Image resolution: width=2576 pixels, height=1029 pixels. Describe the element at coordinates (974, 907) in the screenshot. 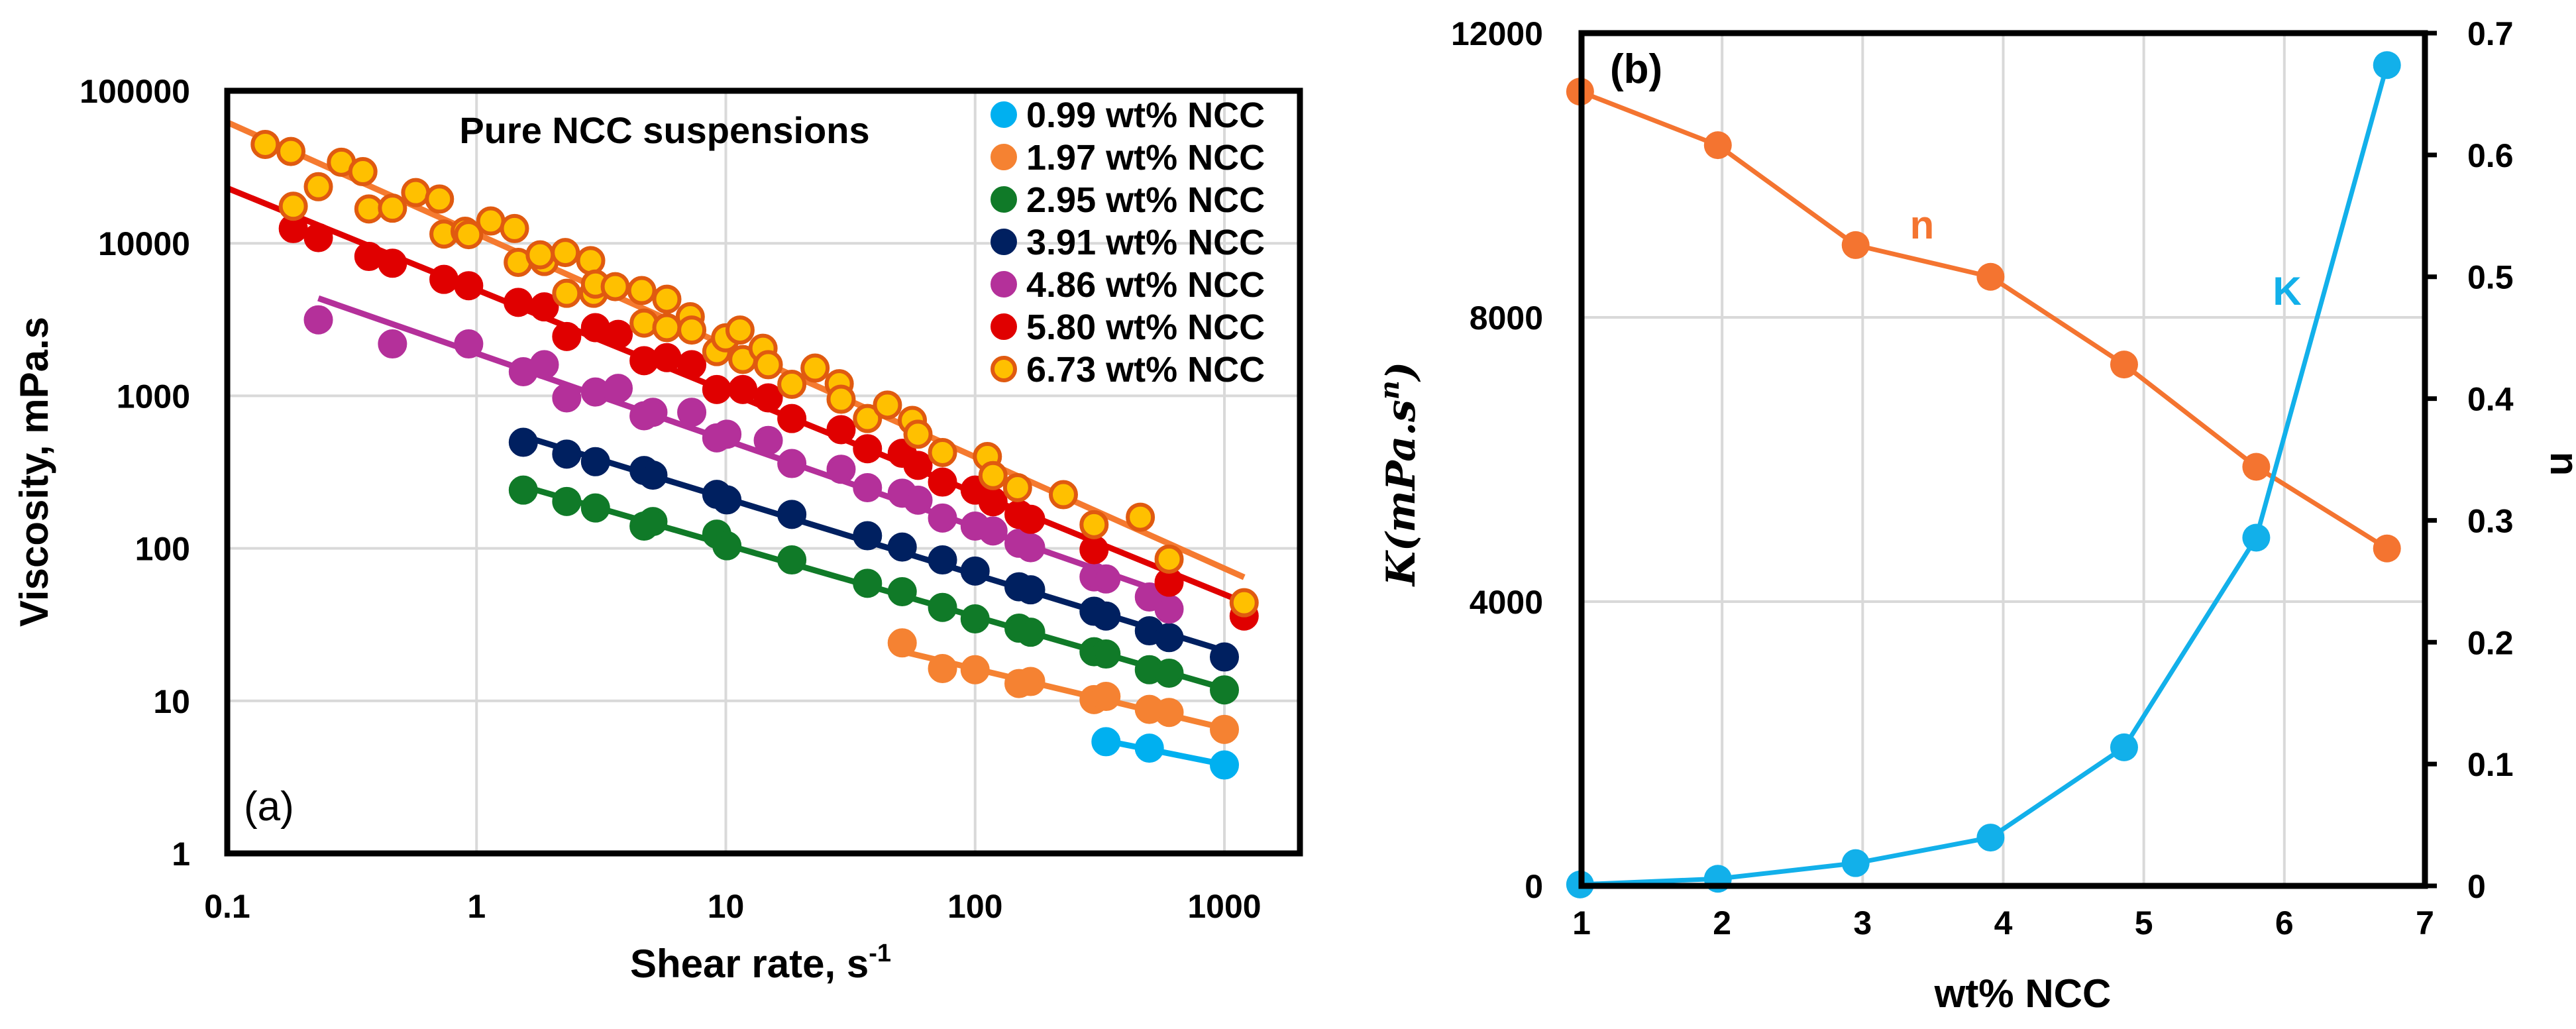

I see `x-tick-label: 100` at that location.